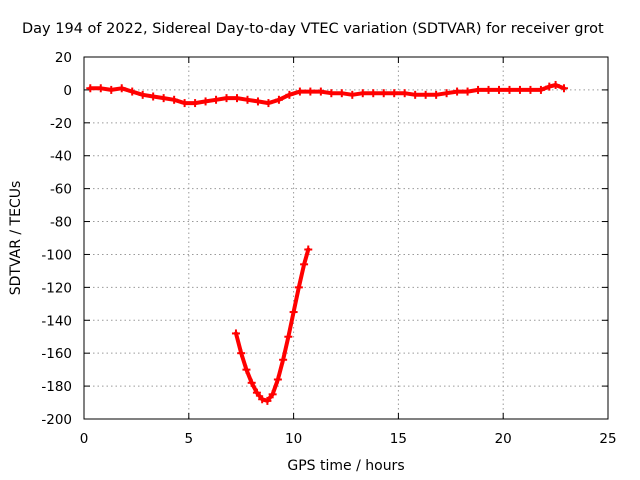  What do you see at coordinates (16, 238) in the screenshot?
I see `y-axis-label: SDTVAR / TECUs` at bounding box center [16, 238].